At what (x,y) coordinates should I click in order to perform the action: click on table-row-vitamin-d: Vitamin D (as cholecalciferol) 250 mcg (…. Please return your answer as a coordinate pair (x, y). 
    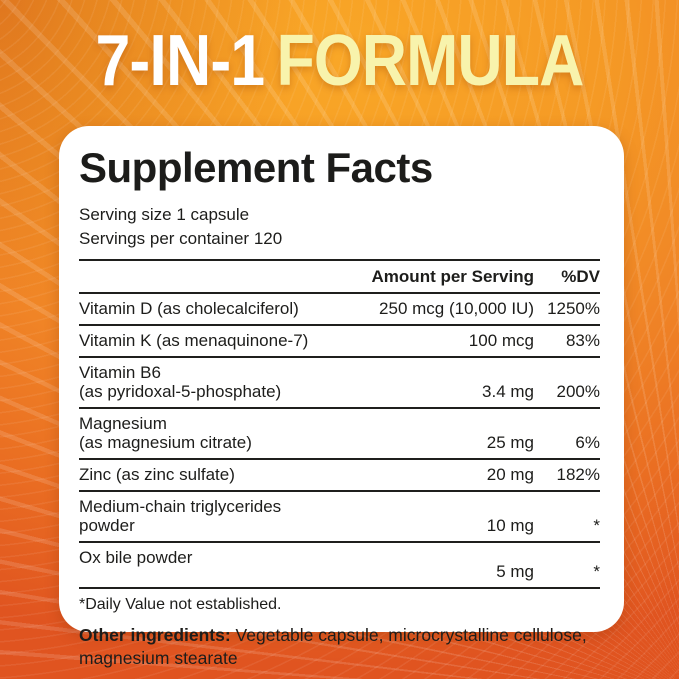
    Looking at the image, I should click on (339, 310).